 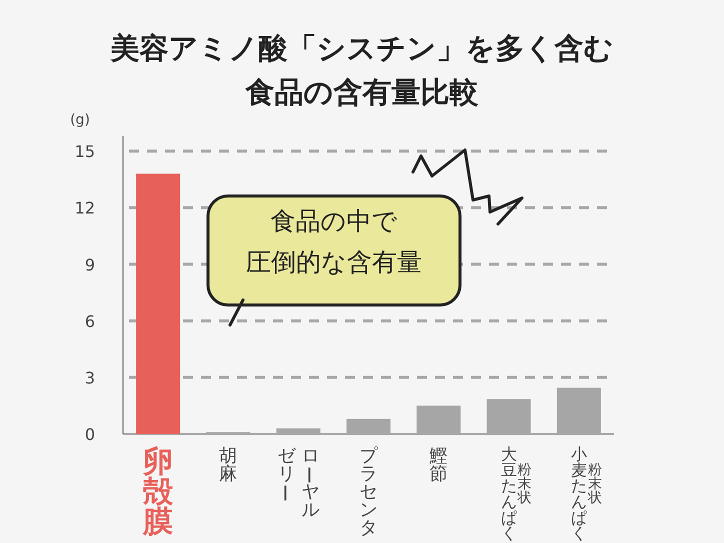 I want to click on category-label: ローヤルゼリー, so click(x=296, y=482).